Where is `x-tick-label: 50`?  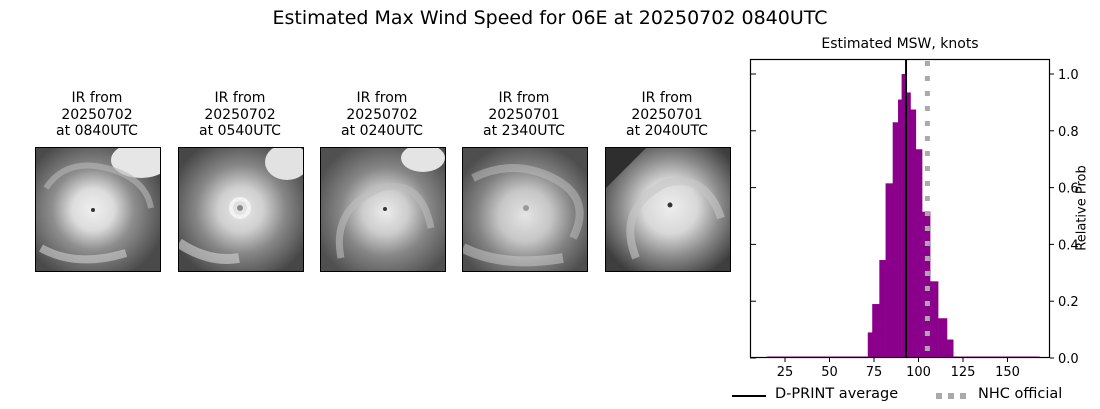
x-tick-label: 50 is located at coordinates (829, 372).